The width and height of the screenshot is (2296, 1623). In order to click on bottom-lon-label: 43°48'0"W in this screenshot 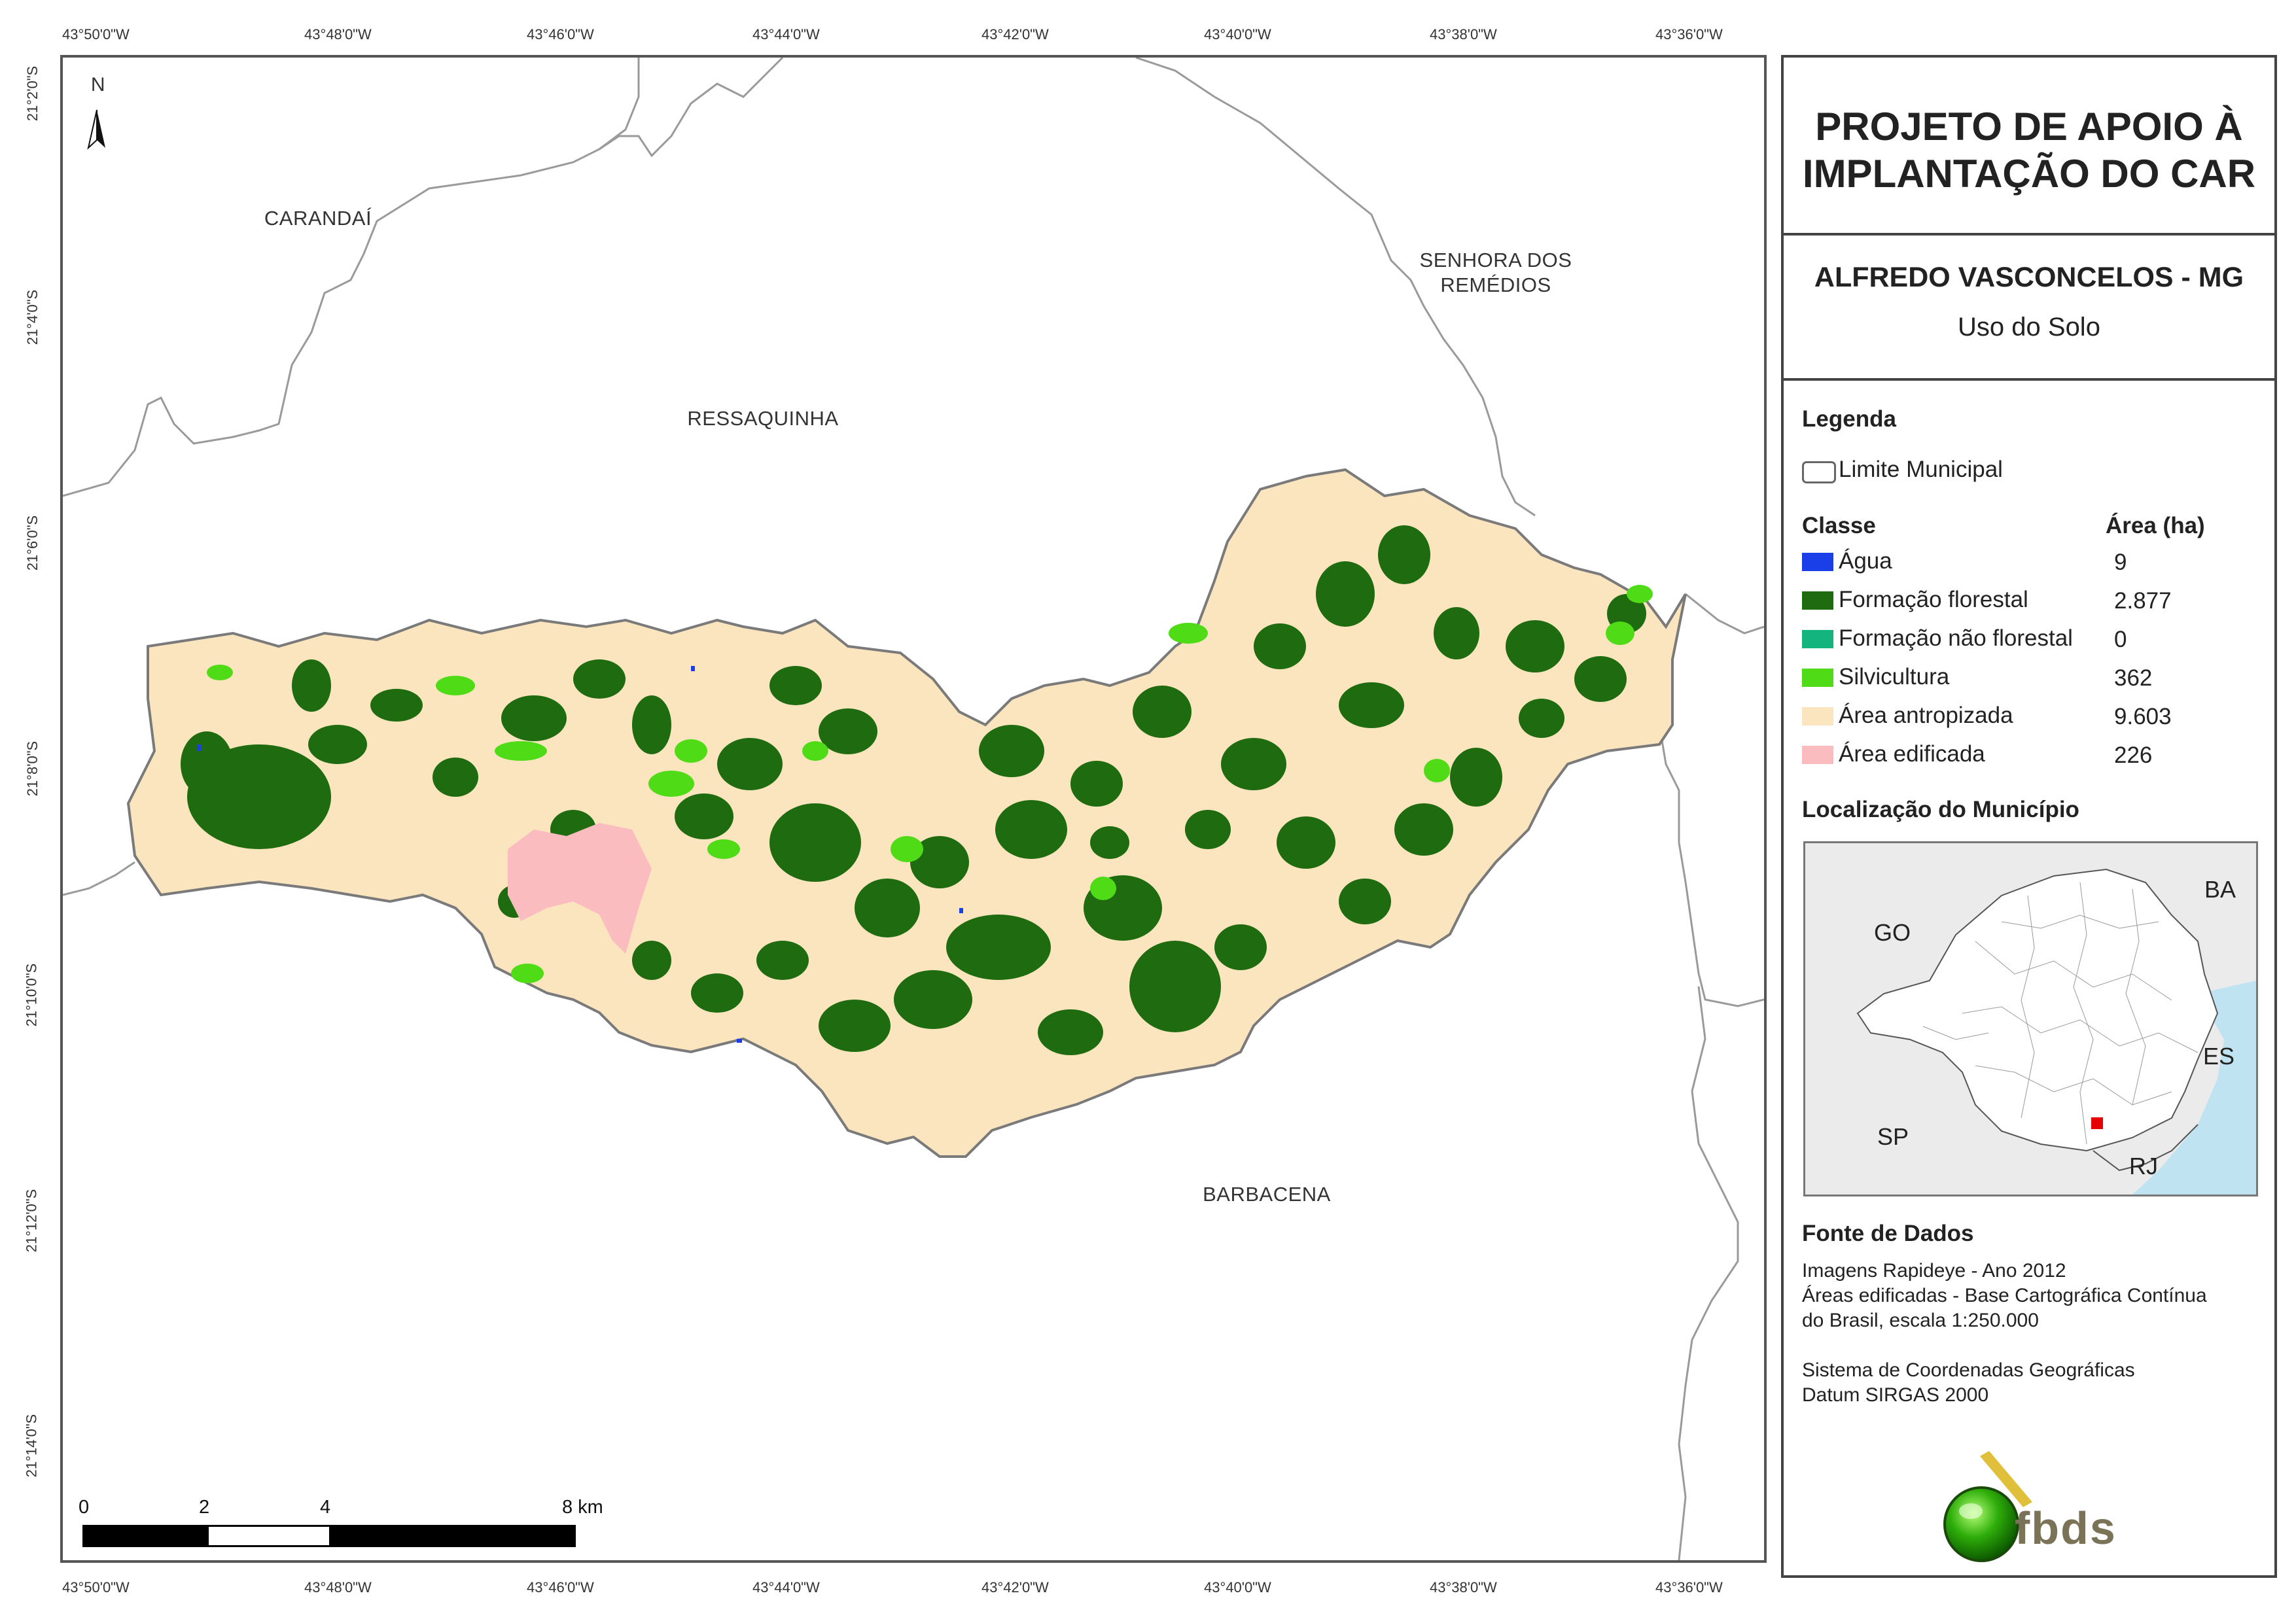, I will do `click(338, 1588)`.